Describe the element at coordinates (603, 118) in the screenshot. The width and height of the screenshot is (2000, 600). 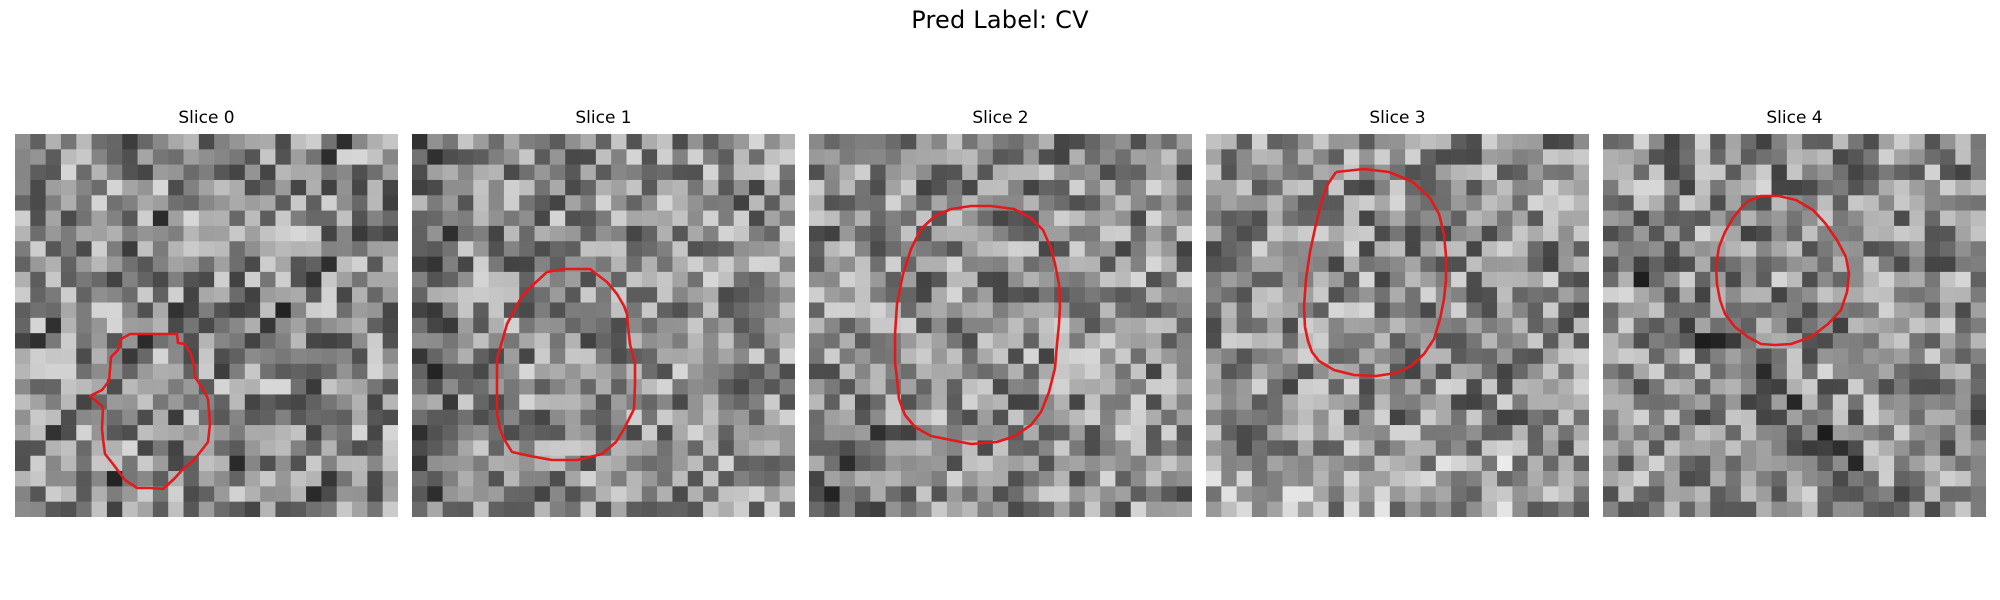
I see `slice-title-1: Slice 1` at that location.